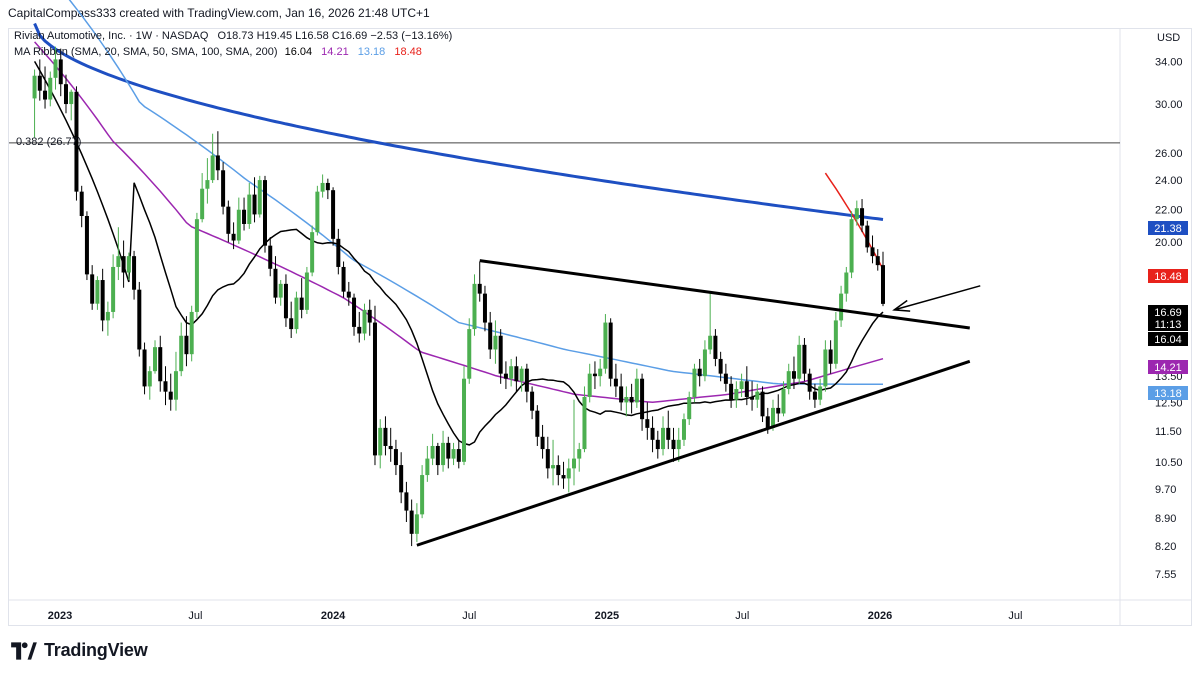 This screenshot has width=1200, height=678. I want to click on y-tick-label: 8.90, so click(1165, 519).